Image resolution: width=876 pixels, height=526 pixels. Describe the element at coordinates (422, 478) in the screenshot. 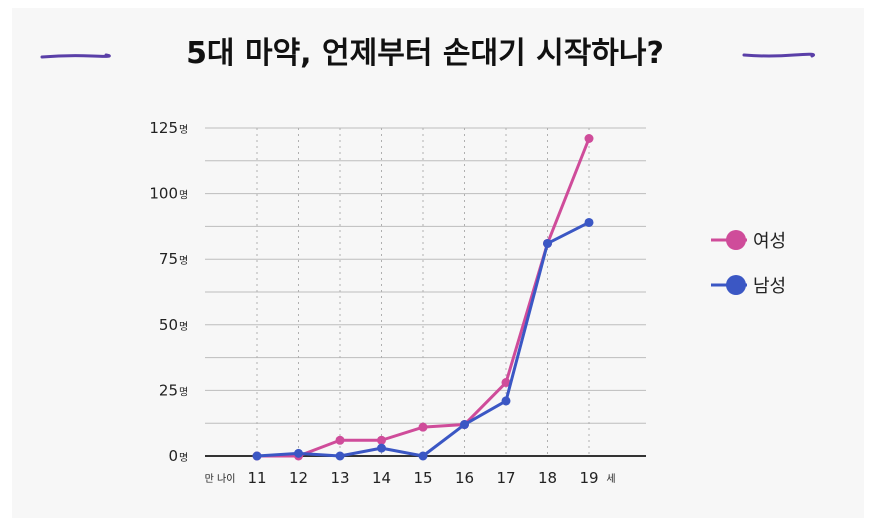

I see `x-tick-label: 15` at that location.